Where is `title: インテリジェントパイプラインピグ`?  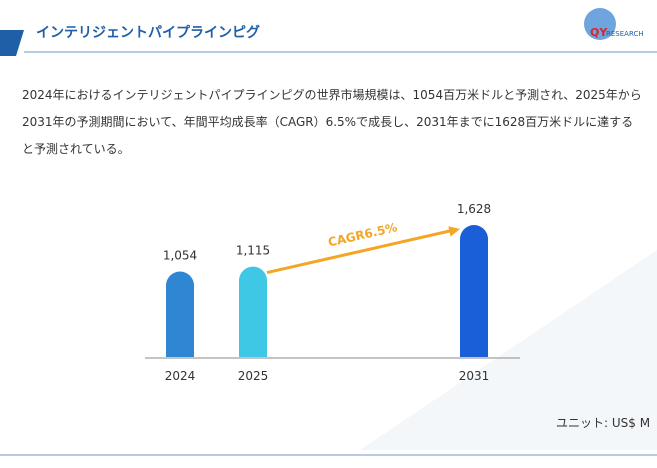 title: インテリジェントパイプラインピグ is located at coordinates (148, 33).